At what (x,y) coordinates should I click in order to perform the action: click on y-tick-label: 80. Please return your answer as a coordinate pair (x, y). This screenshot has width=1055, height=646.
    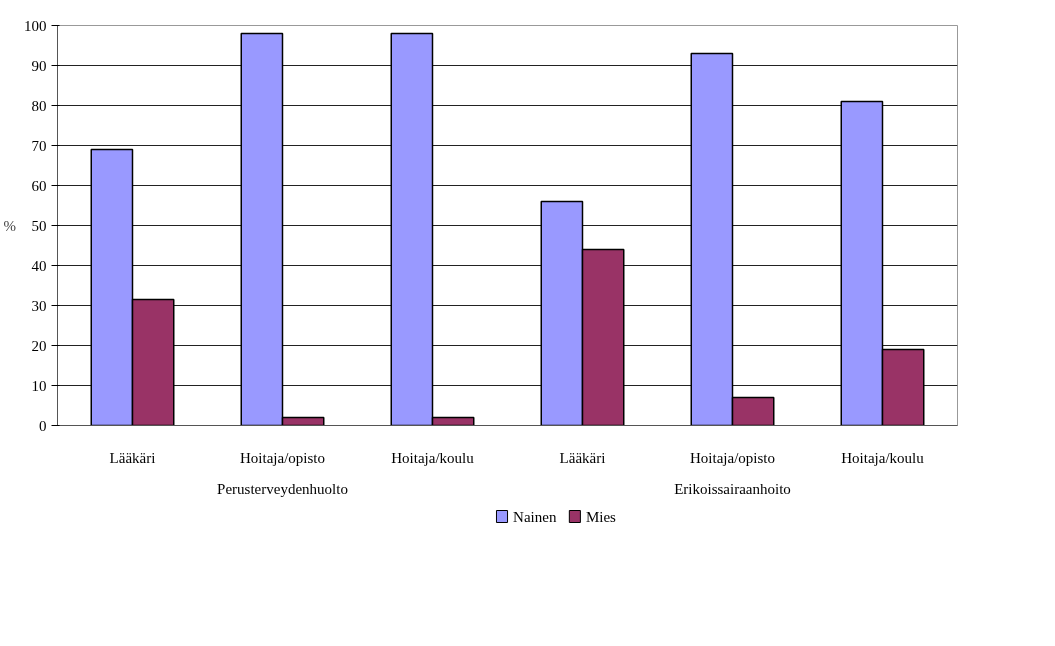
    Looking at the image, I should click on (39, 105).